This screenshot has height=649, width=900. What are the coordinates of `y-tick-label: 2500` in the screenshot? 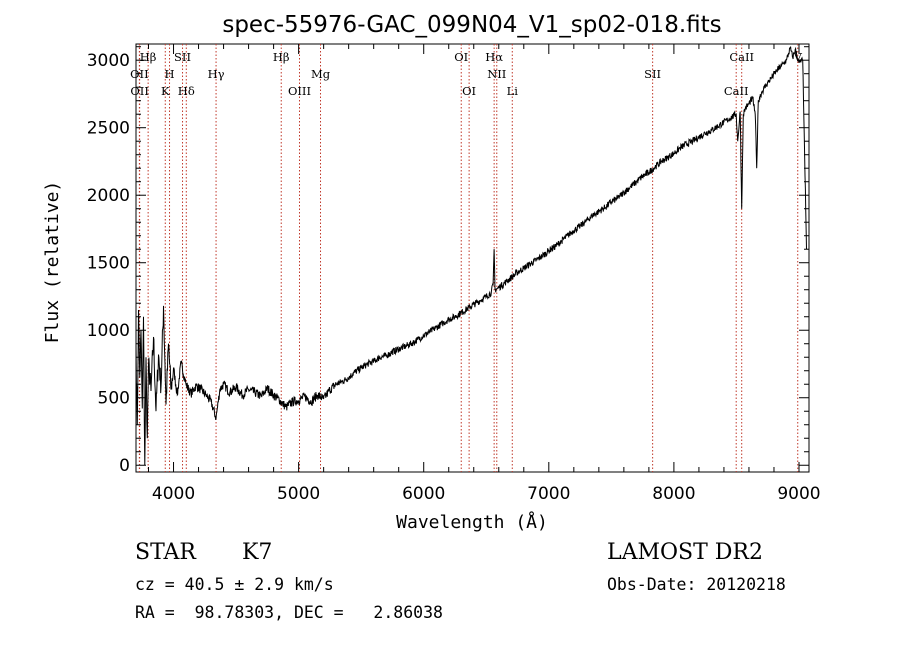 It's located at (108, 129).